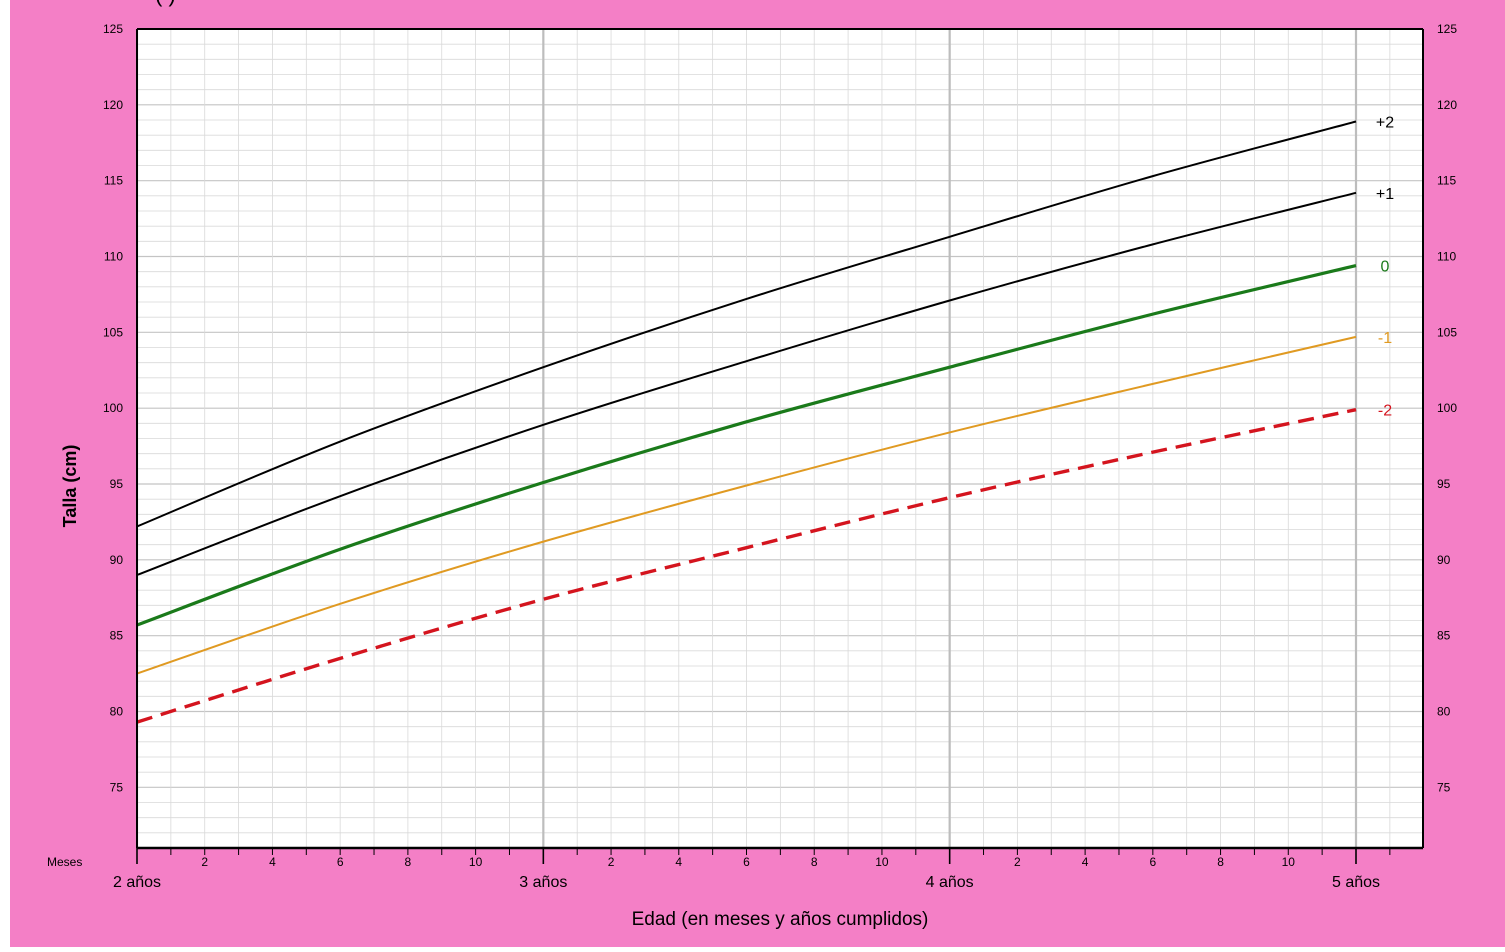 The height and width of the screenshot is (952, 1505). I want to click on y-tick-label-right: 125, so click(1447, 29).